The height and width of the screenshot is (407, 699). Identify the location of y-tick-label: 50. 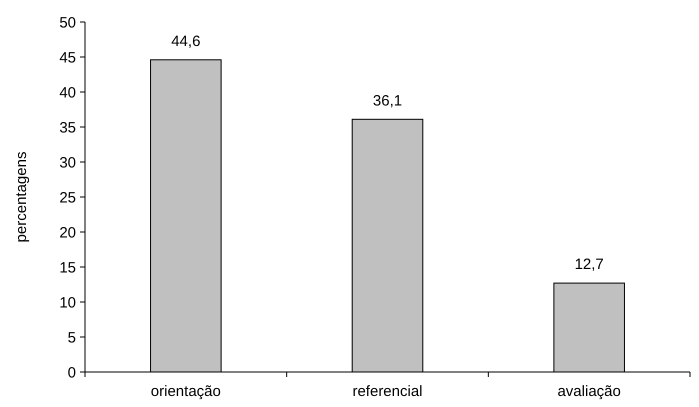
(67, 23).